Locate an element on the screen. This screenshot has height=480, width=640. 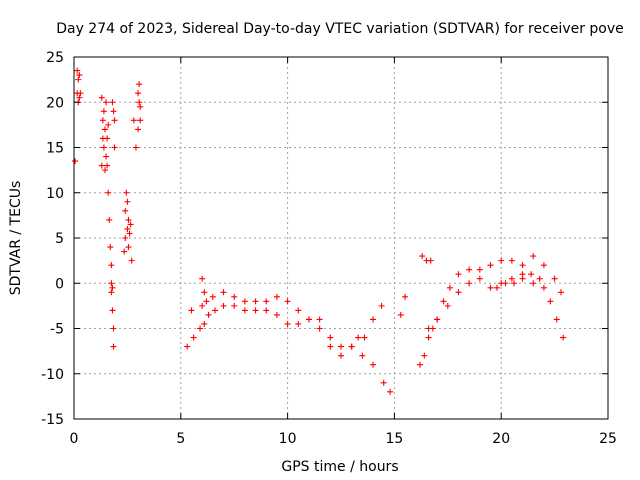
y-tick-label: -5 is located at coordinates (57, 330).